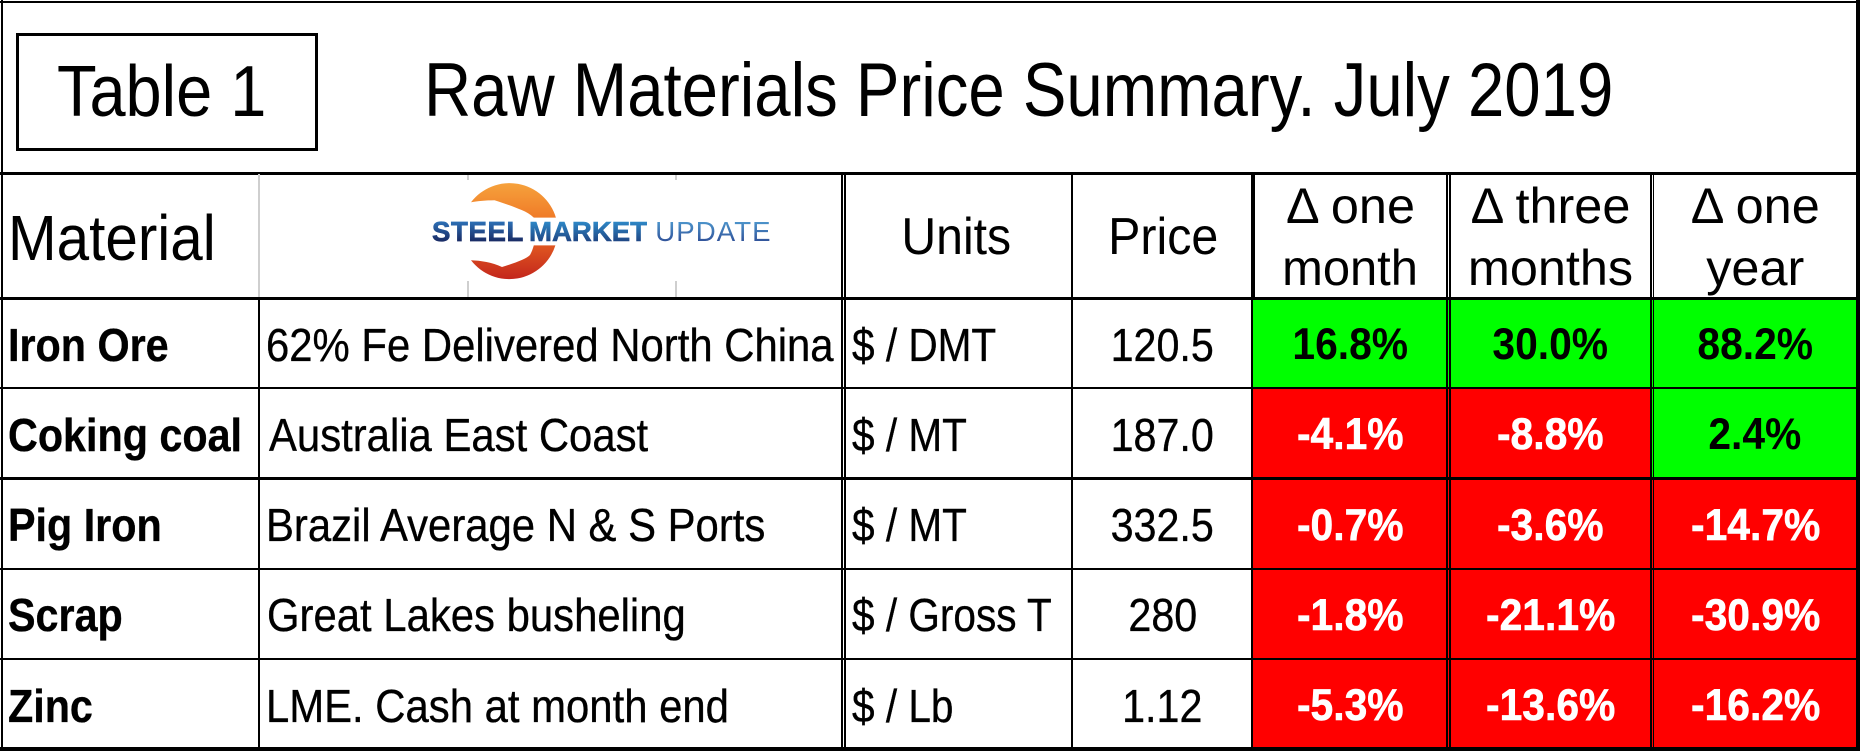 The image size is (1860, 751). I want to click on svg-text: STEEL, so click(478, 231).